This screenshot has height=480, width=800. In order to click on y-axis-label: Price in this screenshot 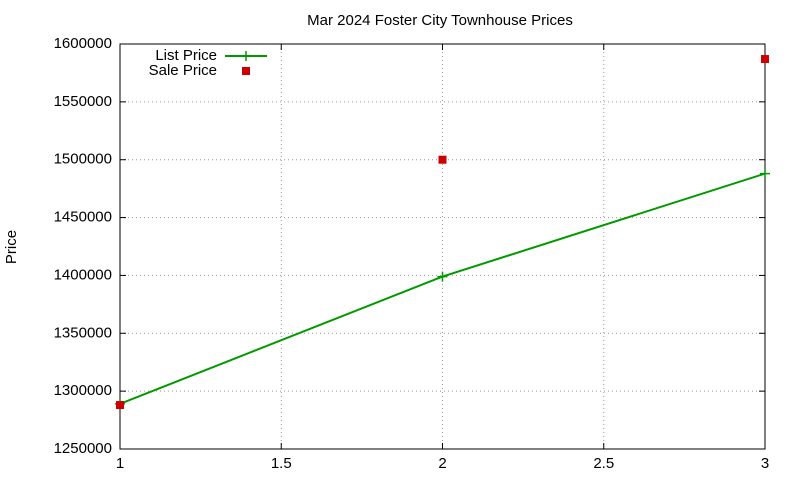, I will do `click(11, 247)`.